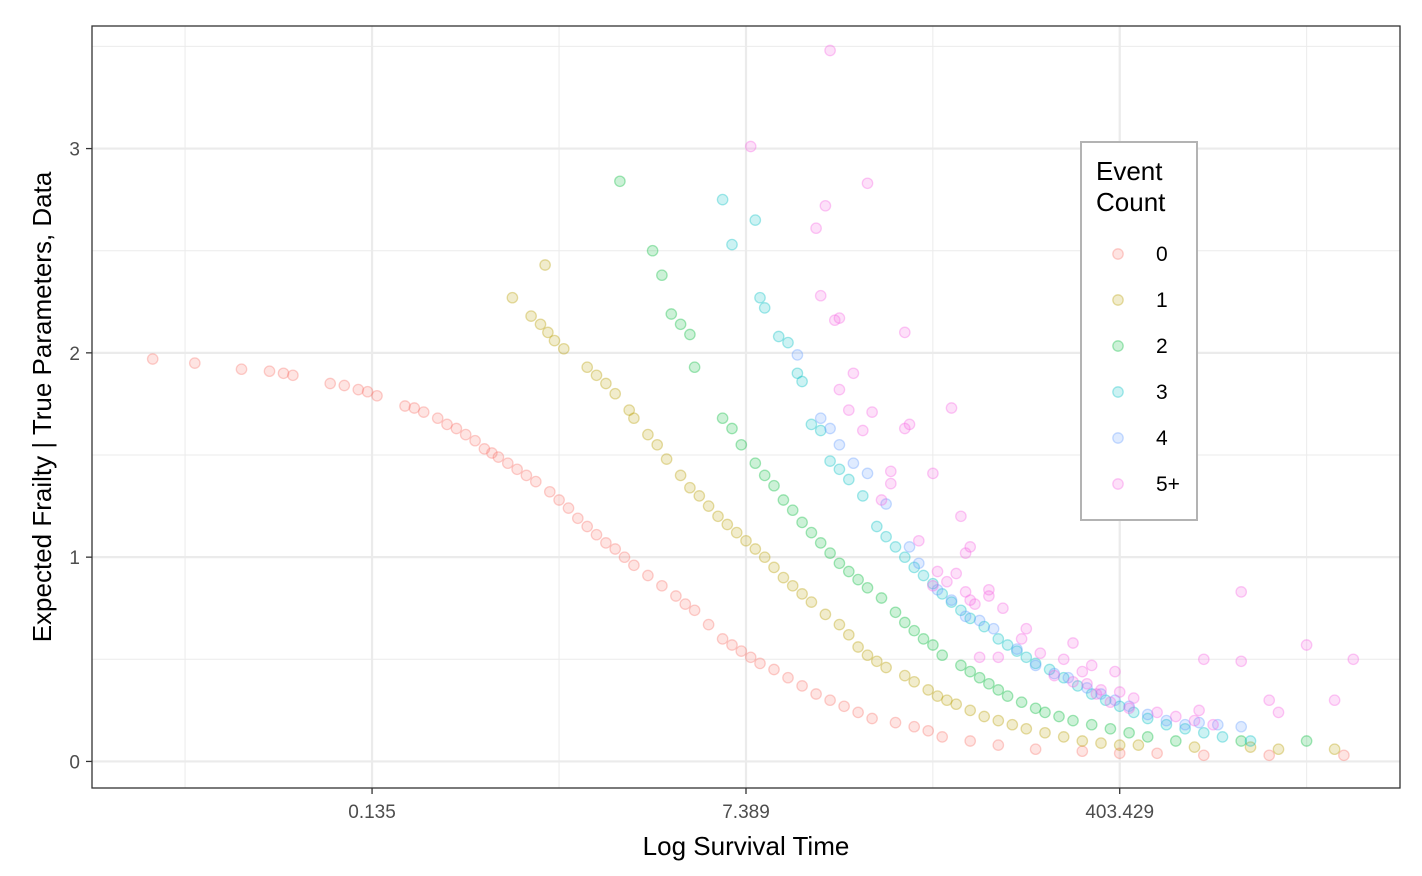  Describe the element at coordinates (74, 558) in the screenshot. I see `y-tick-label: 1` at that location.